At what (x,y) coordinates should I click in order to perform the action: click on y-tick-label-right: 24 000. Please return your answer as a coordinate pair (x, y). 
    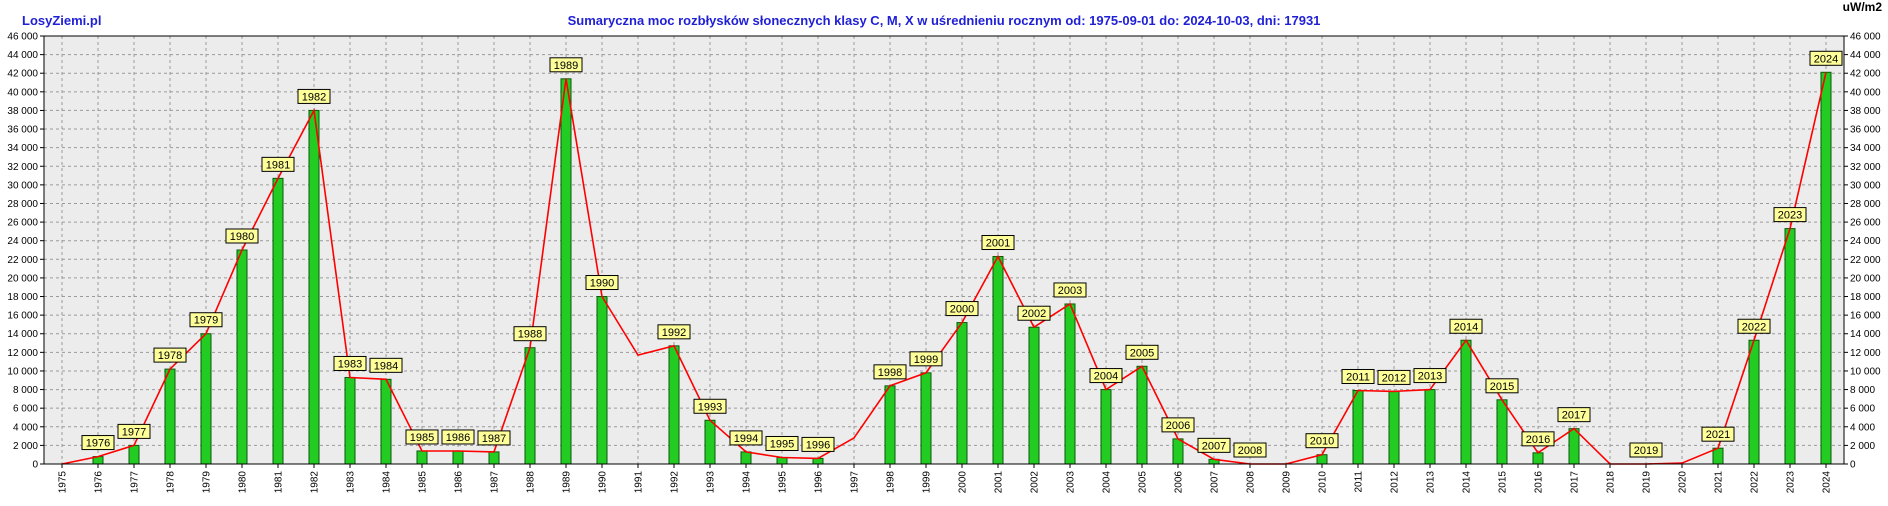
    Looking at the image, I should click on (1865, 241).